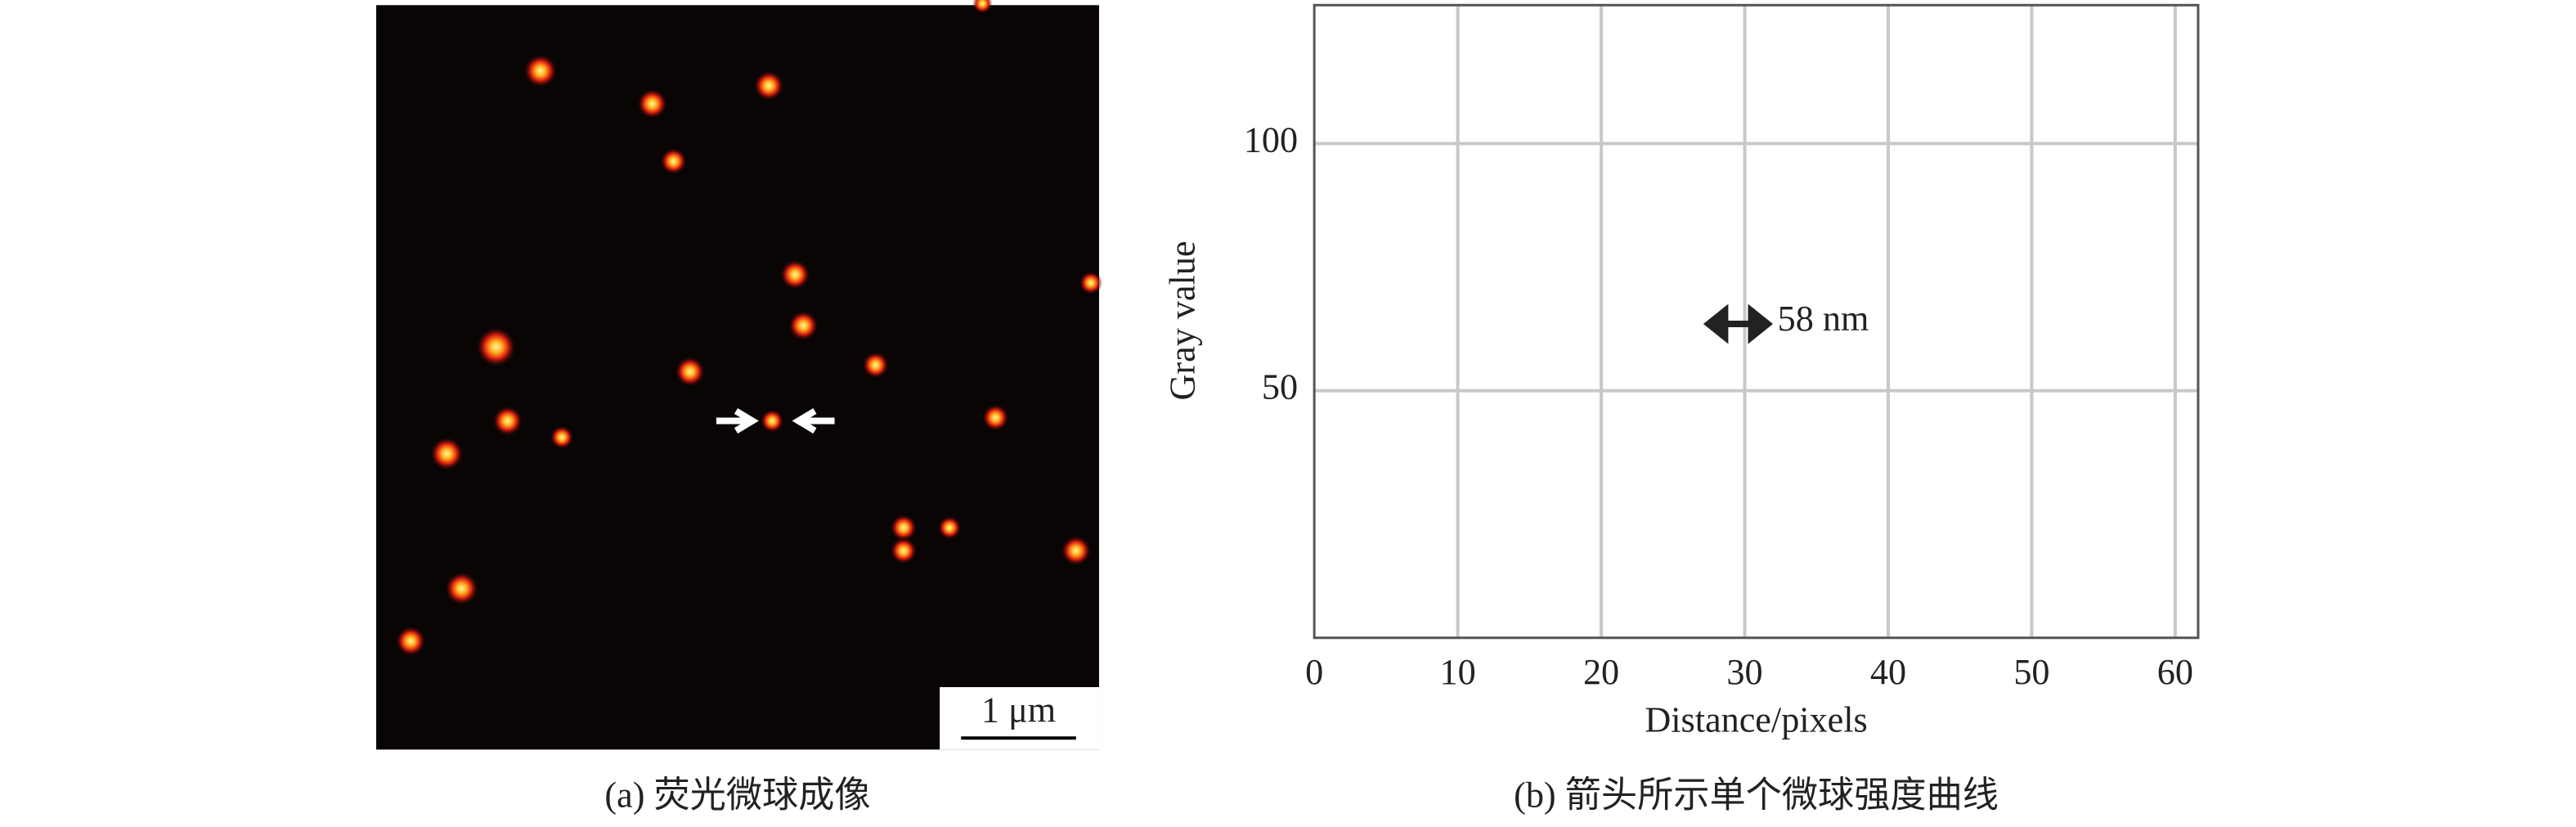  What do you see at coordinates (1756, 719) in the screenshot?
I see `x-axis-label: Distance/pixels` at bounding box center [1756, 719].